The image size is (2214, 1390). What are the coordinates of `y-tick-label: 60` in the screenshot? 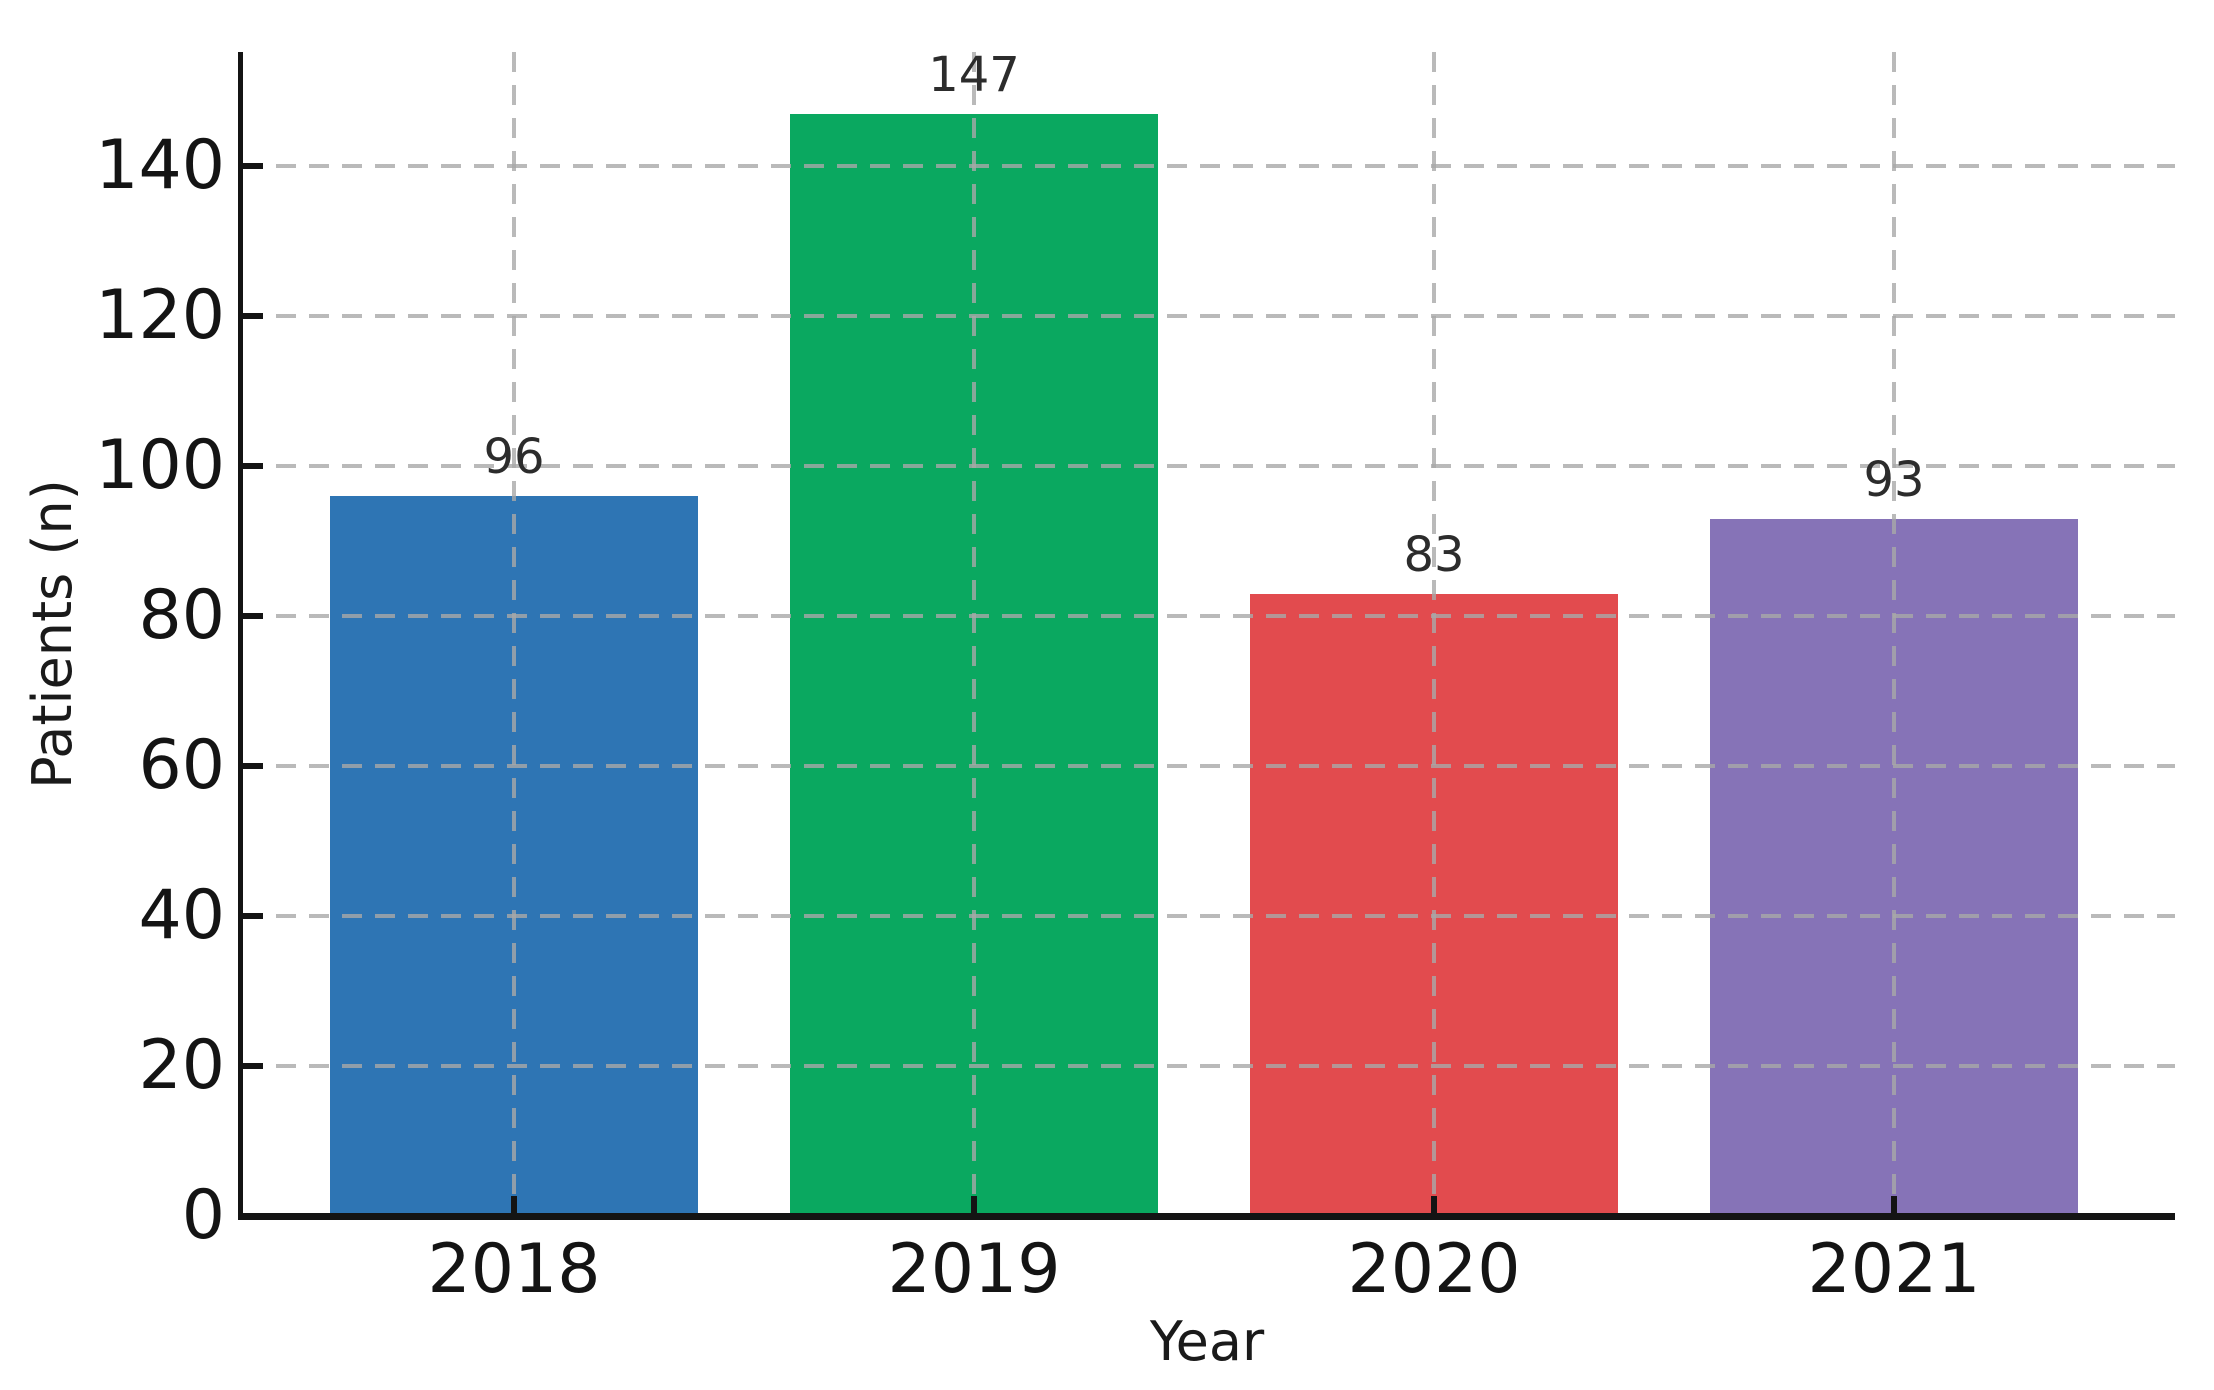 It's located at (181, 765).